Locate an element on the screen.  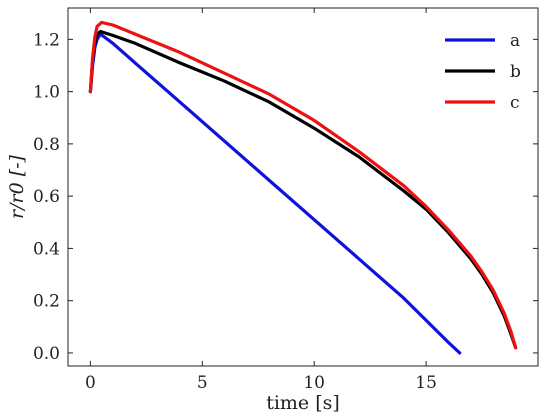
x-tick-label: 5 is located at coordinates (202, 383).